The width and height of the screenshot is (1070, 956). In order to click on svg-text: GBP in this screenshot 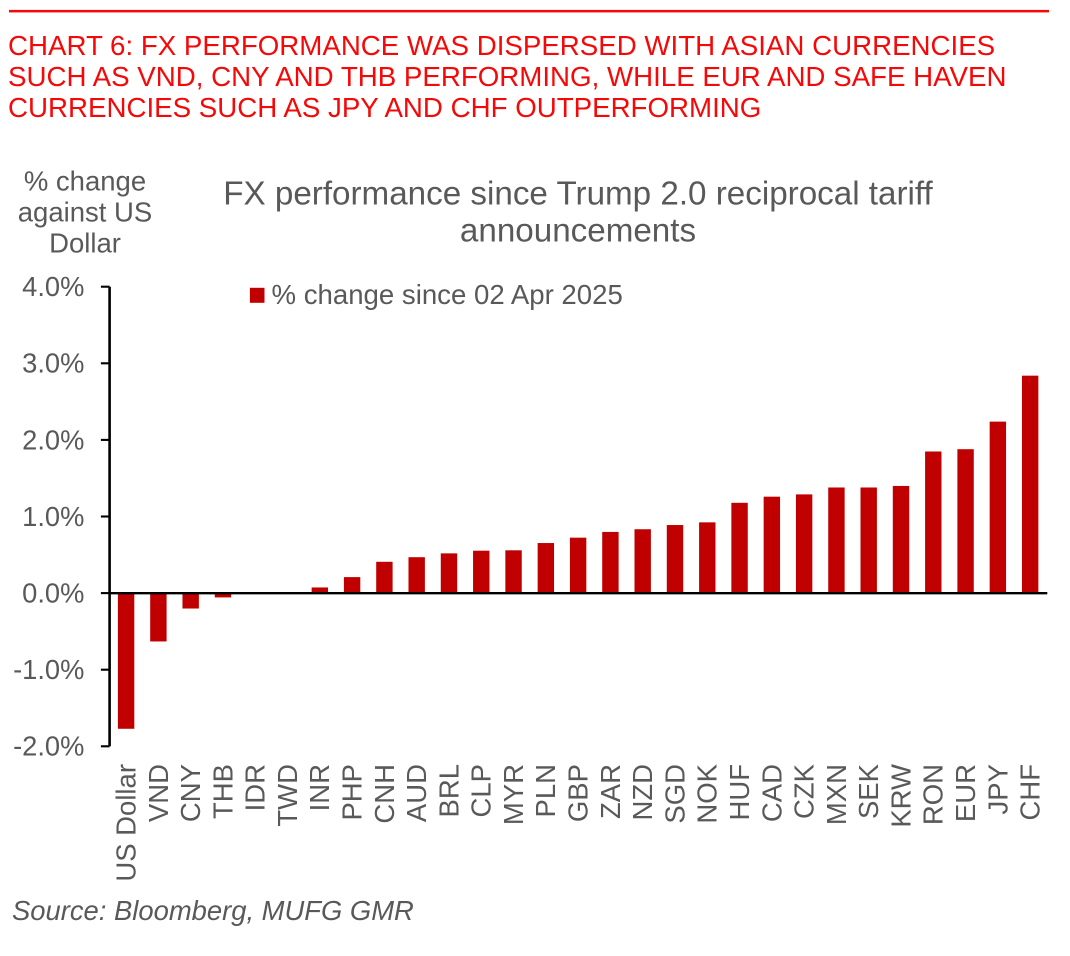, I will do `click(578, 793)`.